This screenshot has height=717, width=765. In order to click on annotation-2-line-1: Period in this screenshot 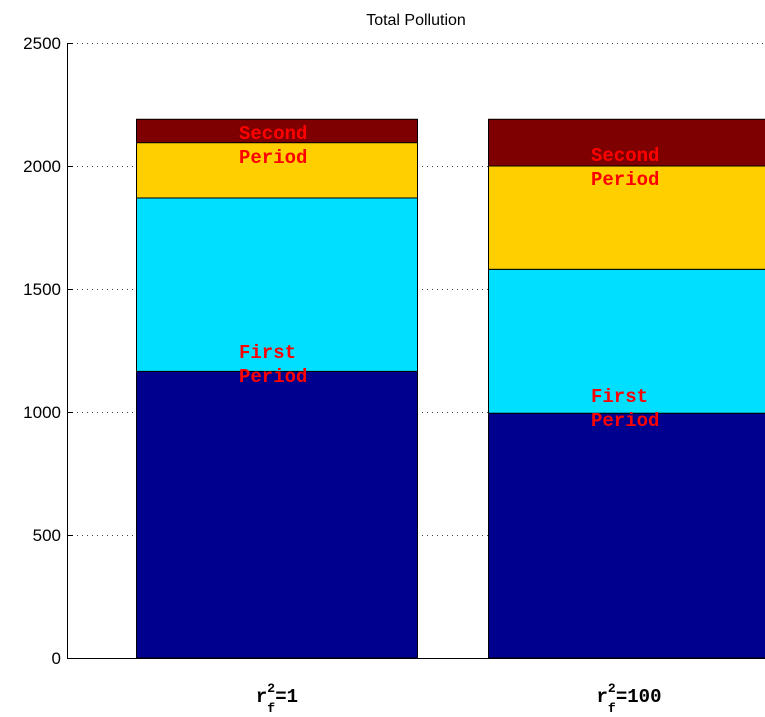, I will do `click(625, 421)`.